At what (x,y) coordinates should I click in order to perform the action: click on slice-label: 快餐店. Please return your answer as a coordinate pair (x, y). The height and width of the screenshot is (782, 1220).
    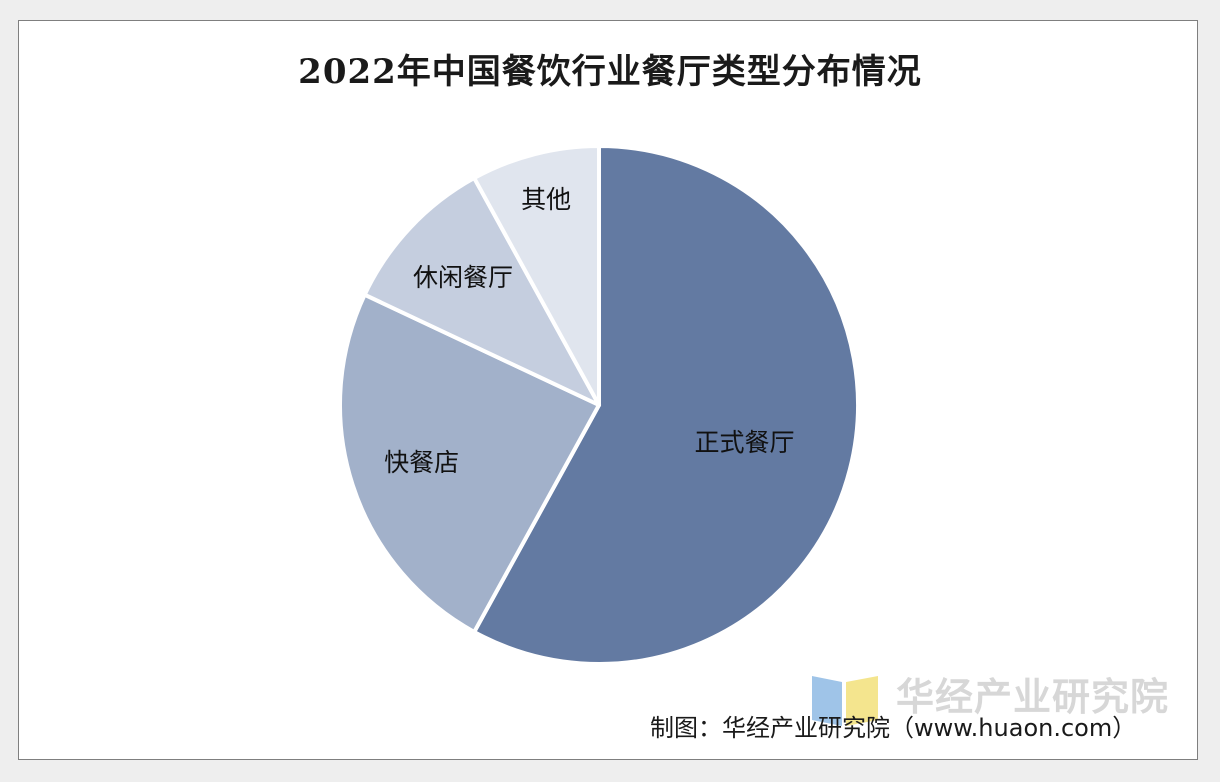
    Looking at the image, I should click on (421, 462).